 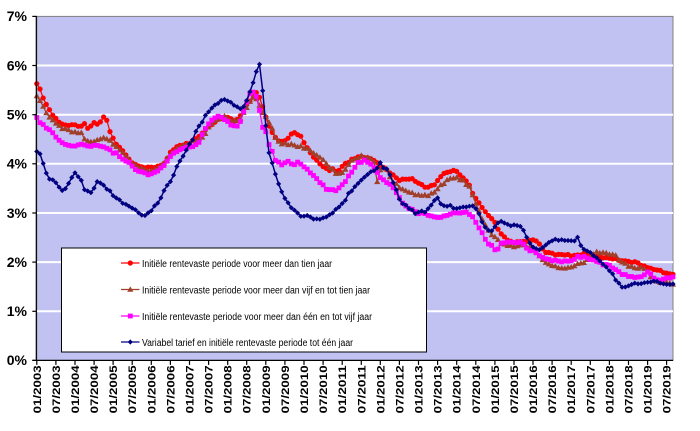 What do you see at coordinates (17, 115) in the screenshot?
I see `svg-text: 5%` at bounding box center [17, 115].